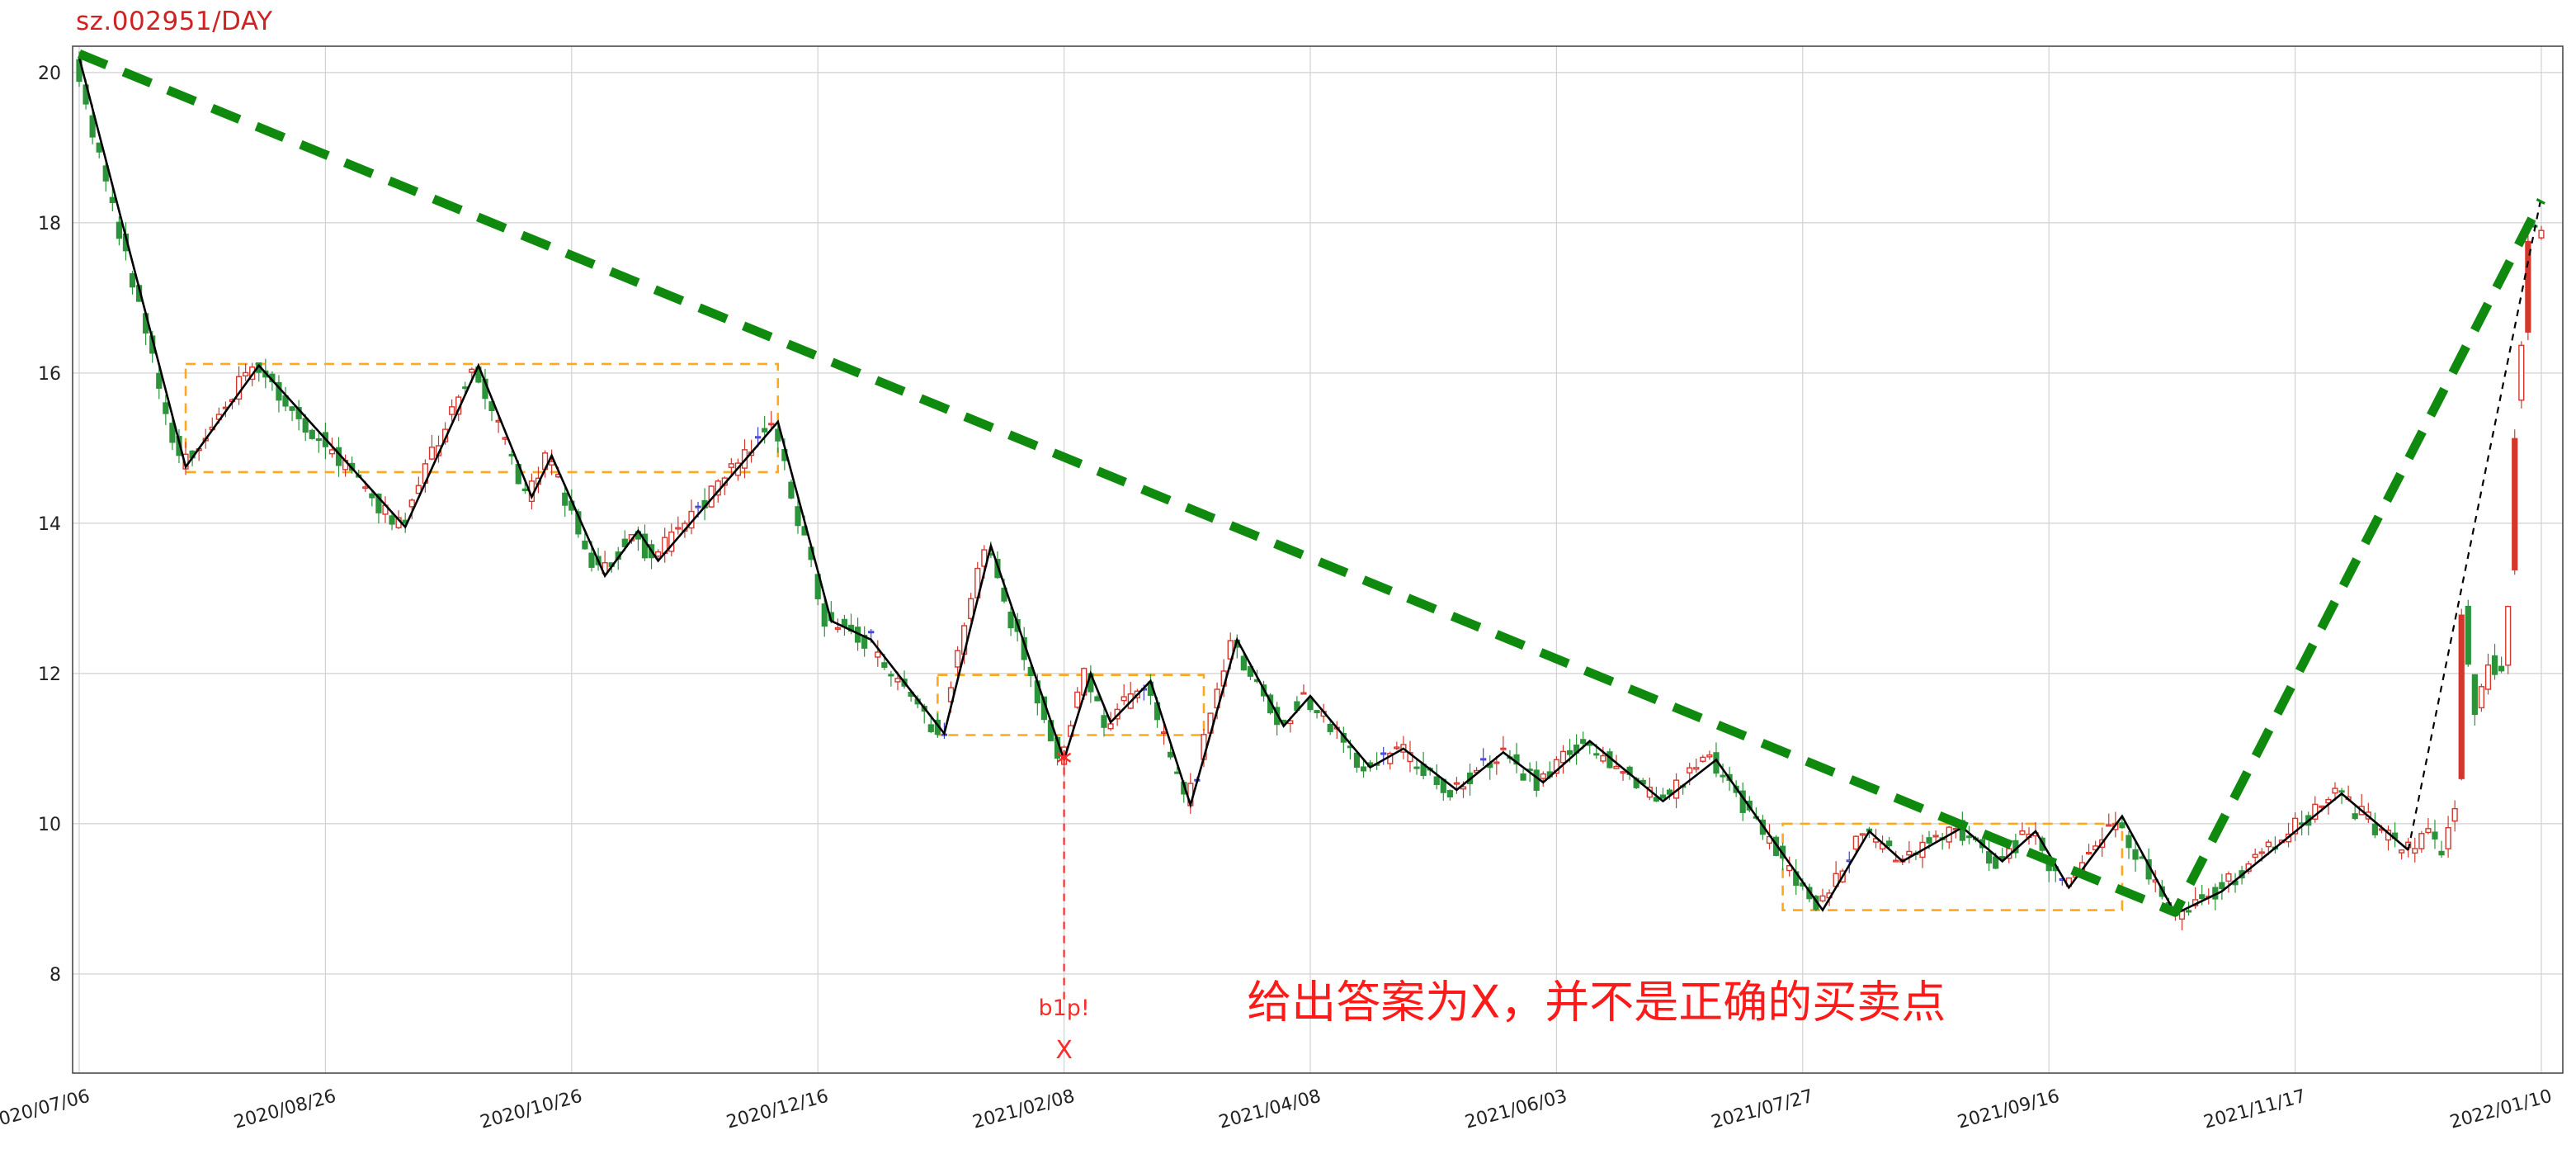 This screenshot has height=1154, width=2576. I want to click on x-tick-label: 2020/10/26, so click(531, 1109).